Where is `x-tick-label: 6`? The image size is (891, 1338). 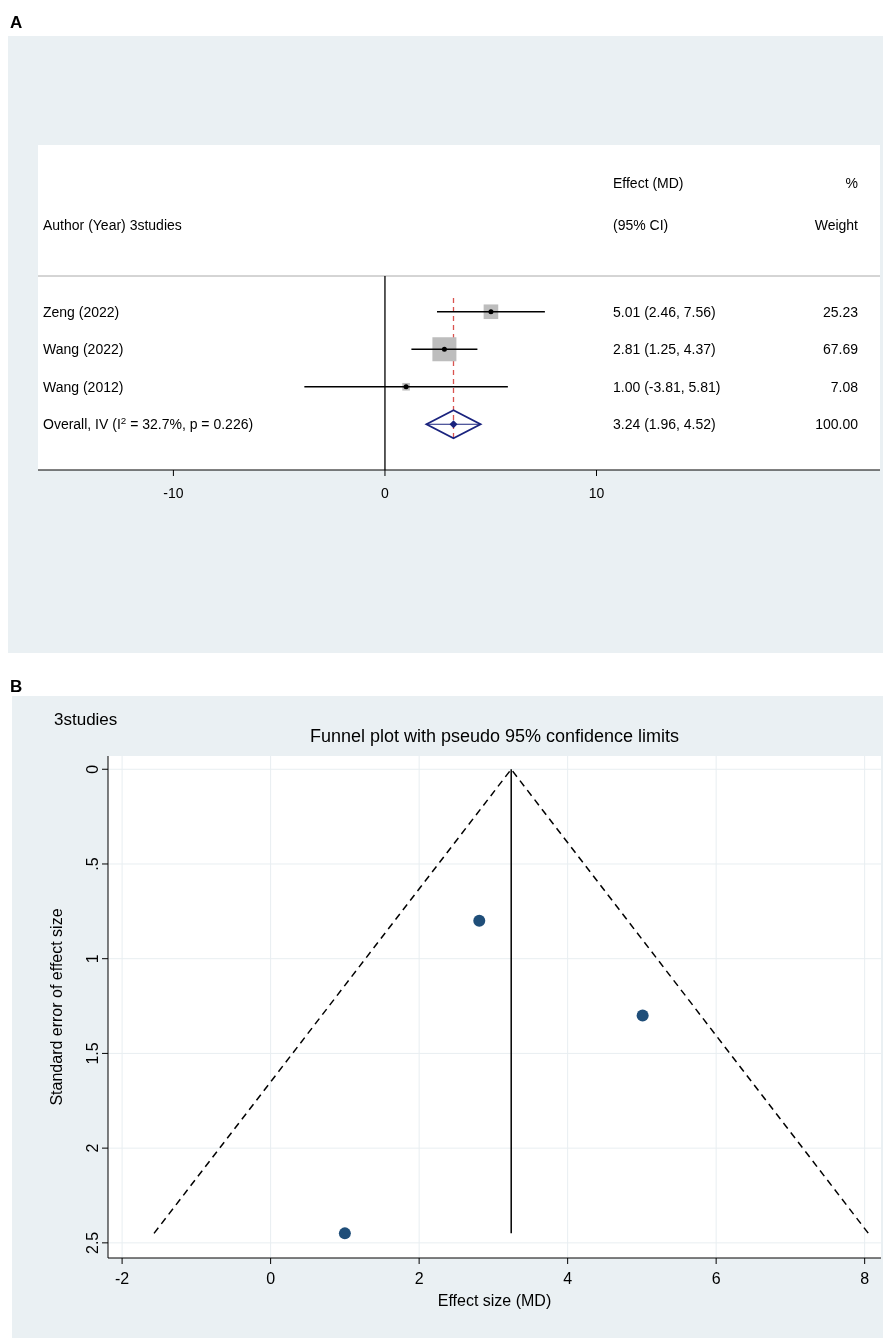 x-tick-label: 6 is located at coordinates (716, 1278).